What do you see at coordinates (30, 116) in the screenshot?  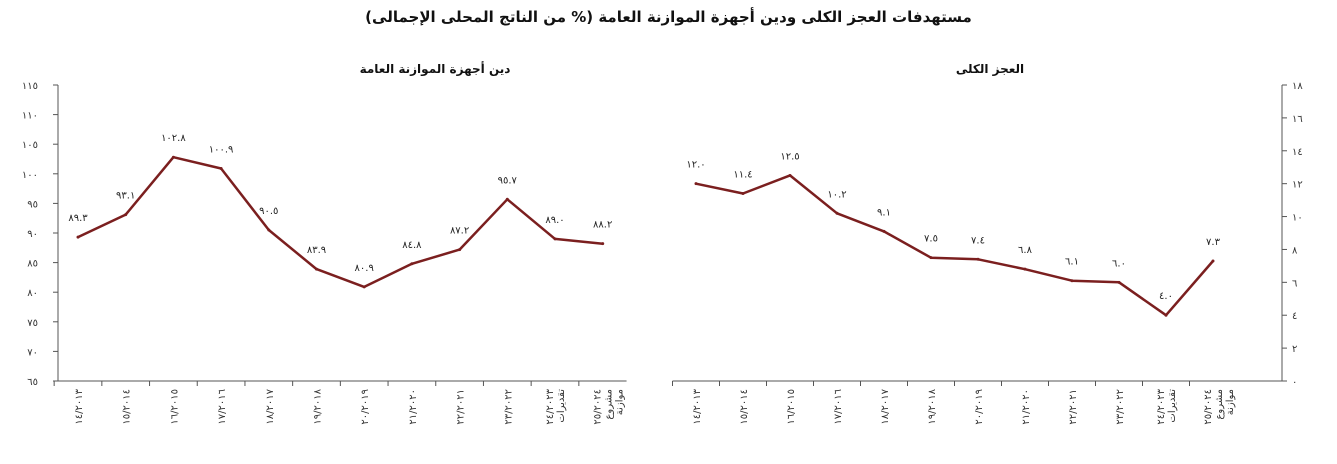 I see `debt-y-tick-label: ١١٠` at bounding box center [30, 116].